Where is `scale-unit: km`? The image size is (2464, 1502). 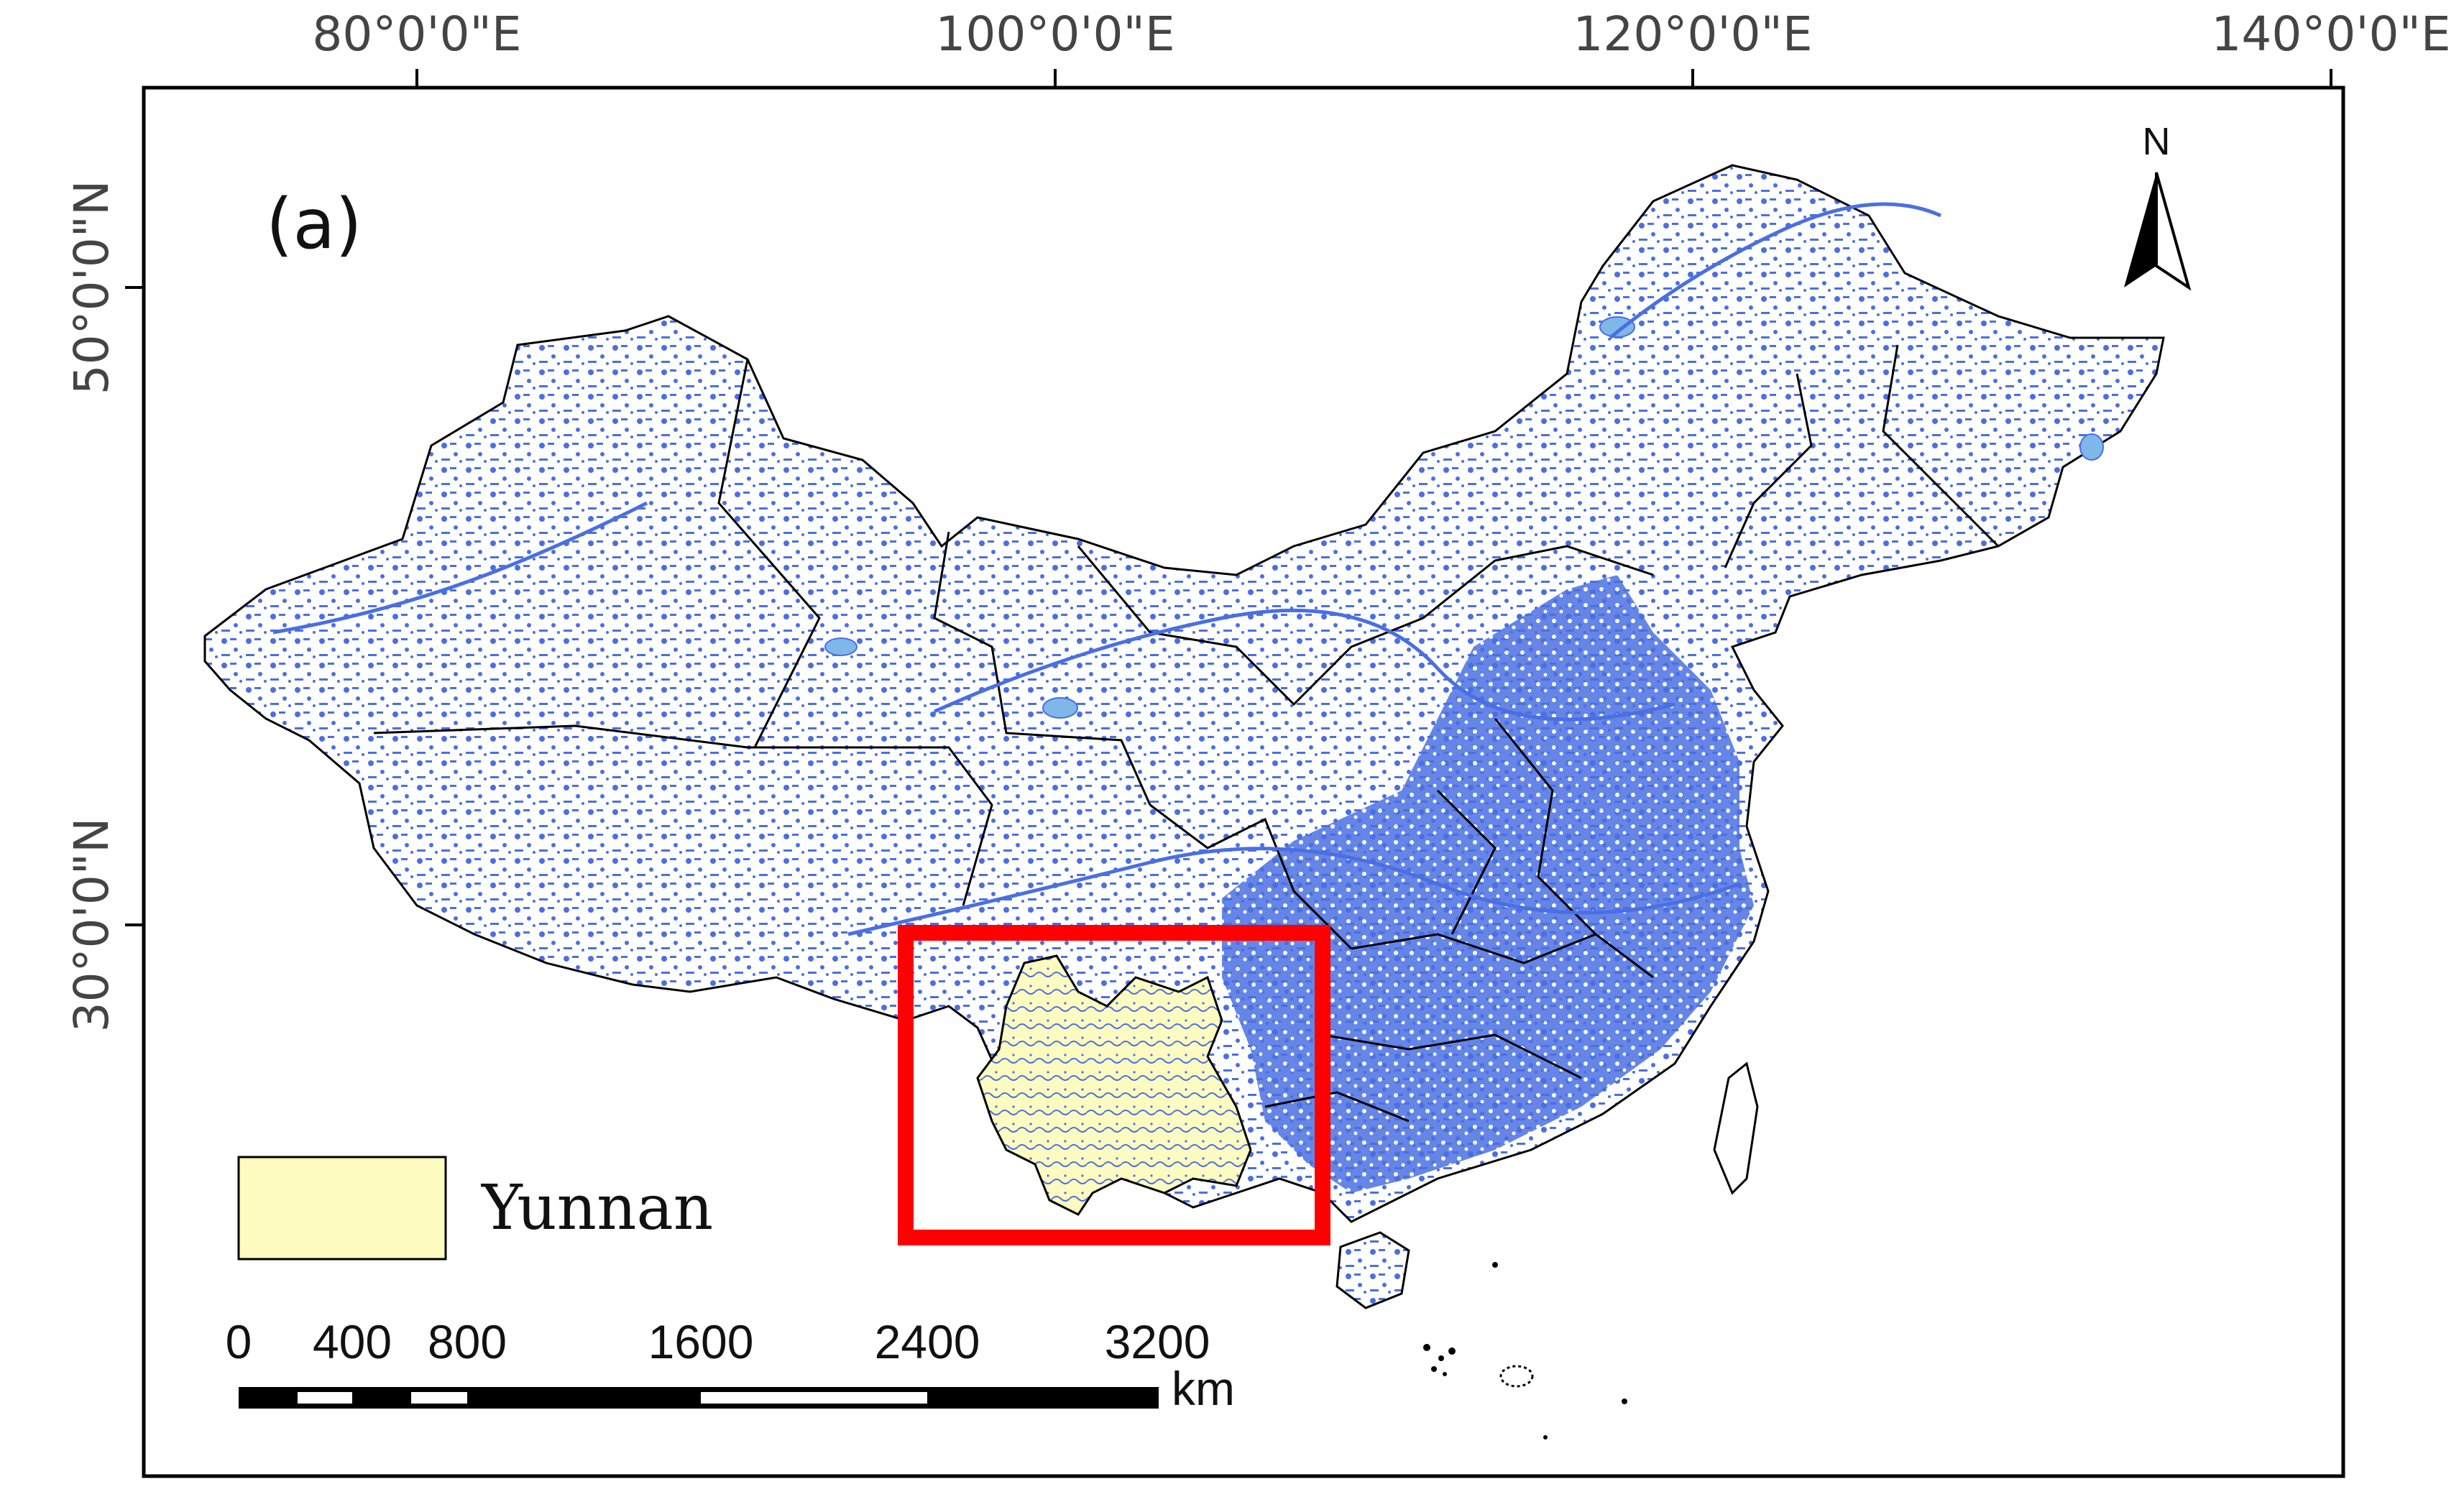
scale-unit: km is located at coordinates (1203, 1388).